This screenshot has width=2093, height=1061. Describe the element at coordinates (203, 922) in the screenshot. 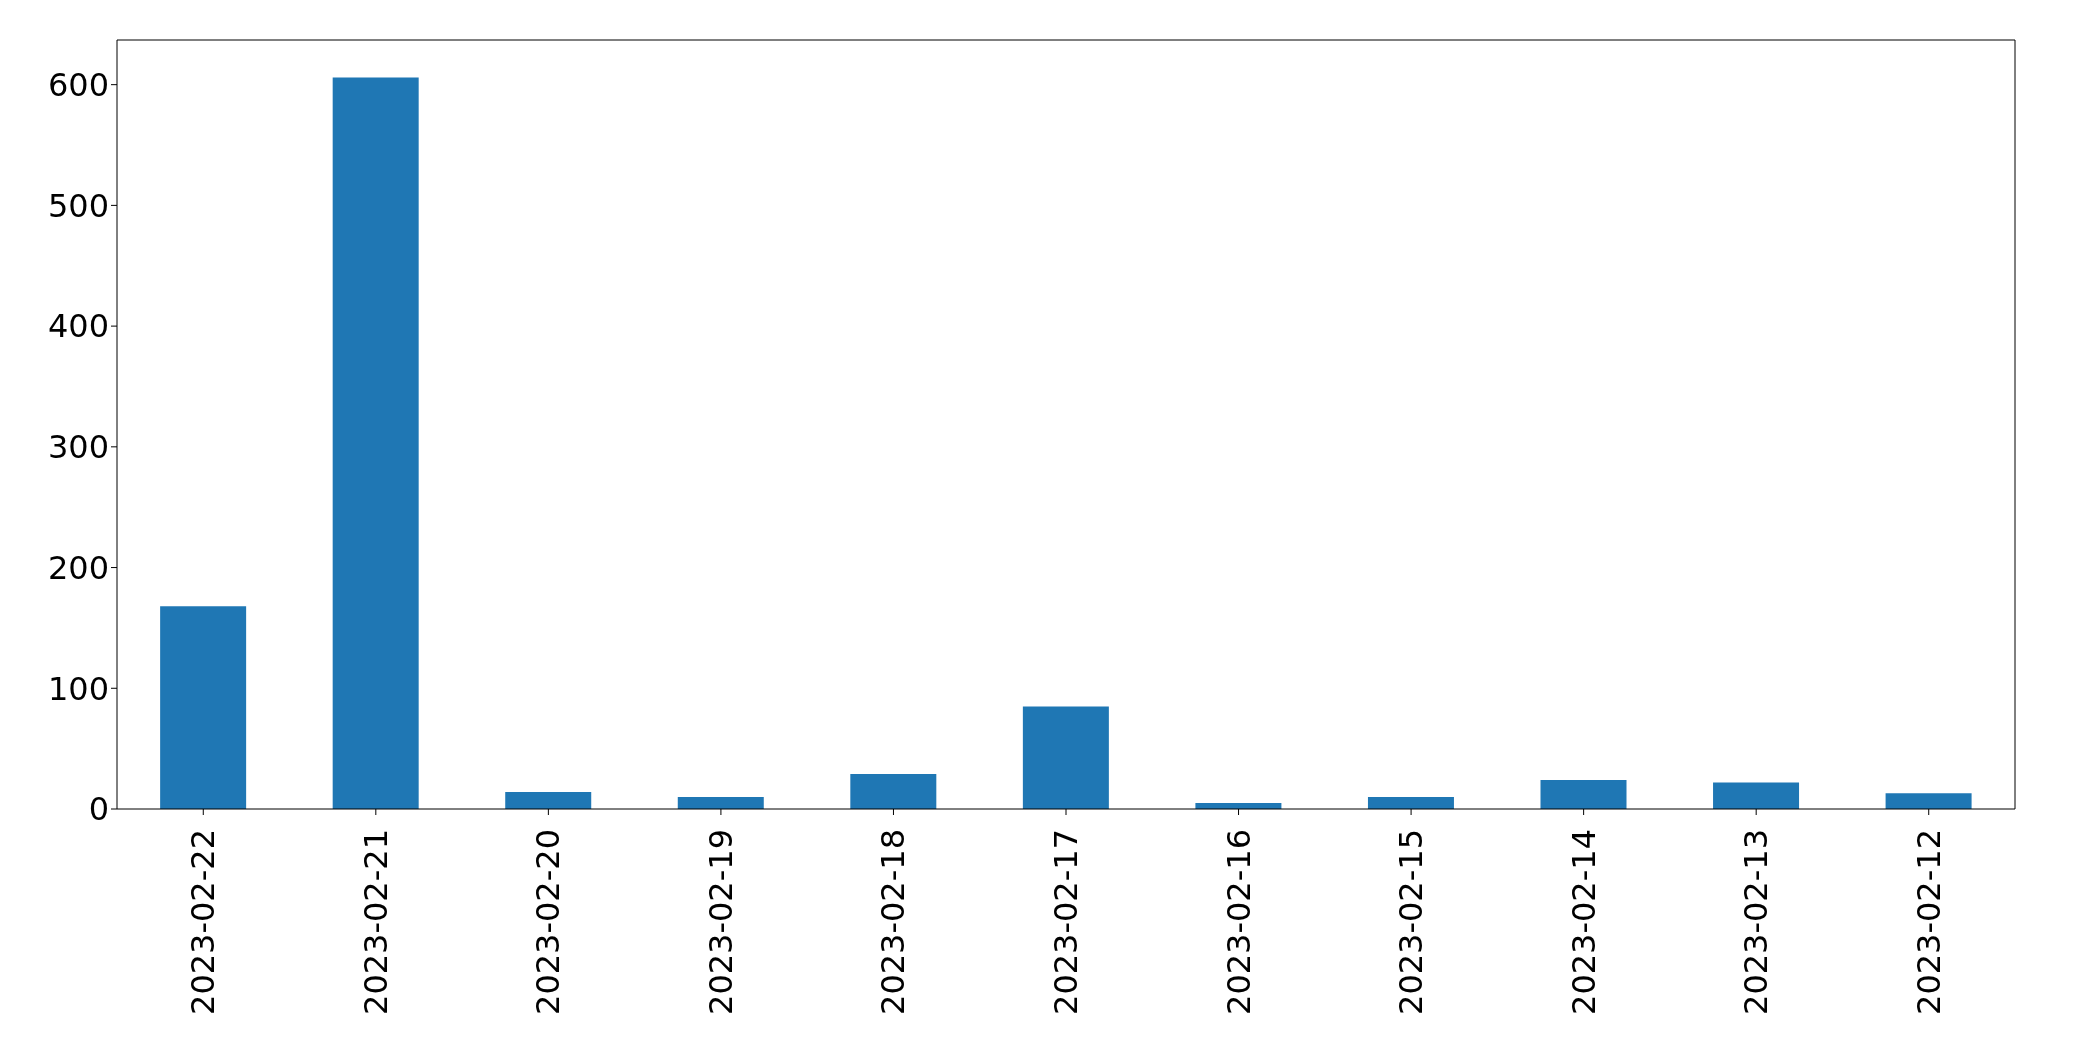

I see `x-tick-label: 2023-02-22` at that location.